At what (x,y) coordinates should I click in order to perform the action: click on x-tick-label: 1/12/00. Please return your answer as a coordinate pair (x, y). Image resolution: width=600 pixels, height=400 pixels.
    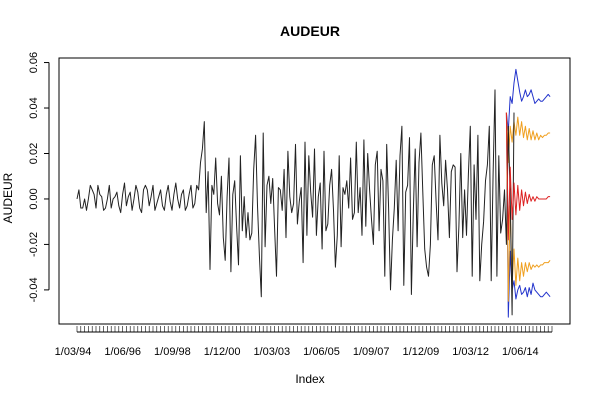
    Looking at the image, I should click on (222, 352).